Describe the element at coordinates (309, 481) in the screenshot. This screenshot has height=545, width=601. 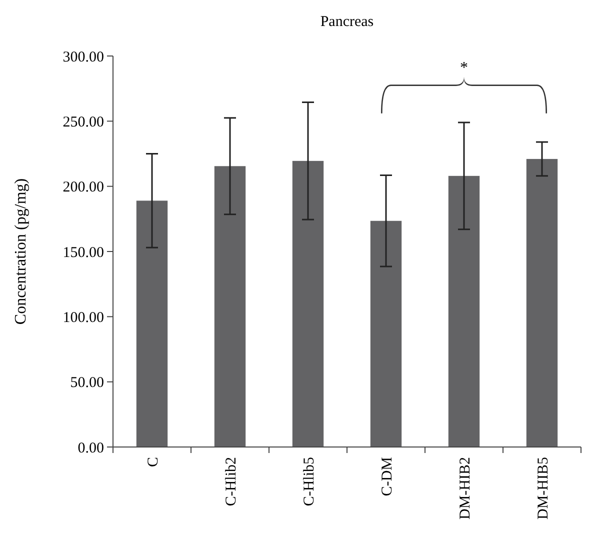
I see `x-tick-label: C-Hlib5` at that location.